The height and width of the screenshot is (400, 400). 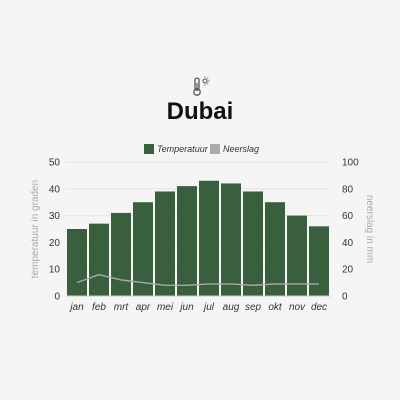 What do you see at coordinates (275, 249) in the screenshot?
I see `bar-okt` at bounding box center [275, 249].